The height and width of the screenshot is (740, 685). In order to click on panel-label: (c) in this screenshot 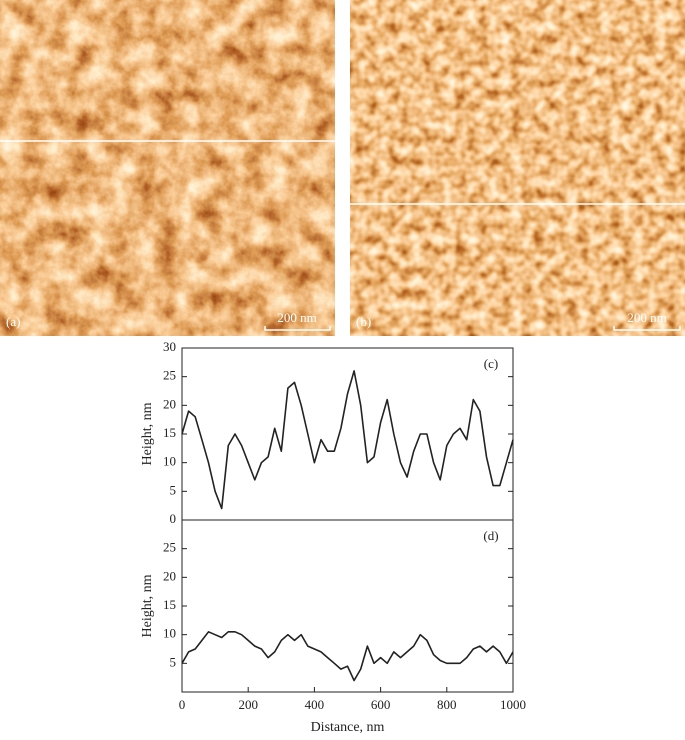, I will do `click(491, 363)`.